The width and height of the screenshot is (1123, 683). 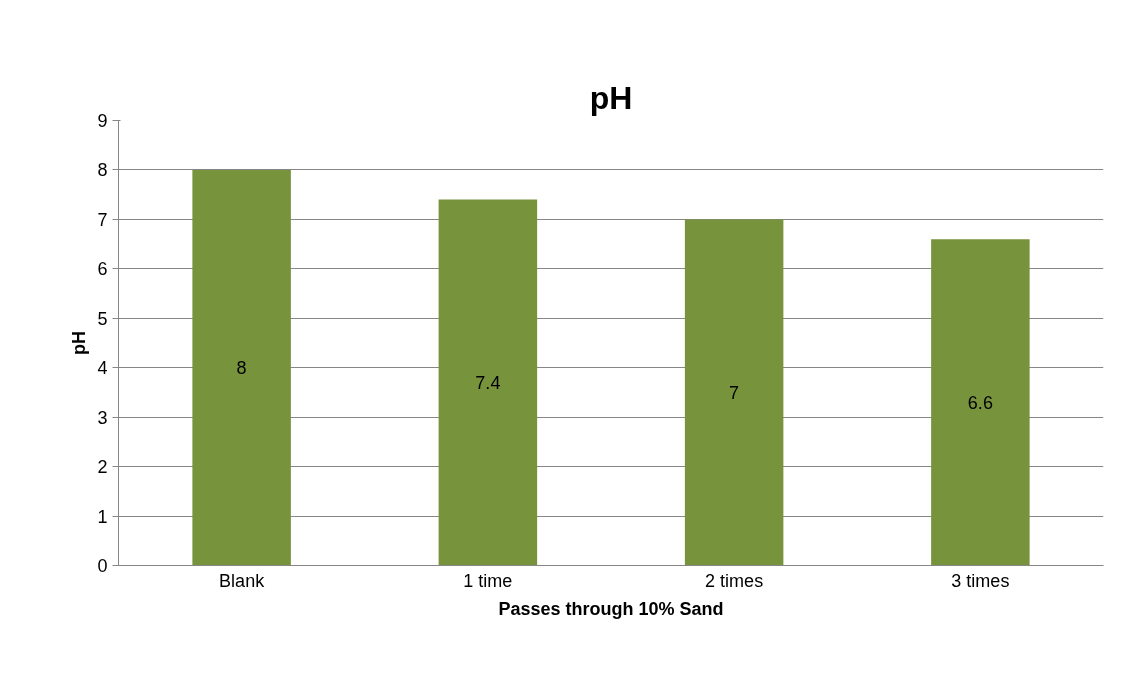 I want to click on x-axis-title: Passes through 10% Sand, so click(x=611, y=608).